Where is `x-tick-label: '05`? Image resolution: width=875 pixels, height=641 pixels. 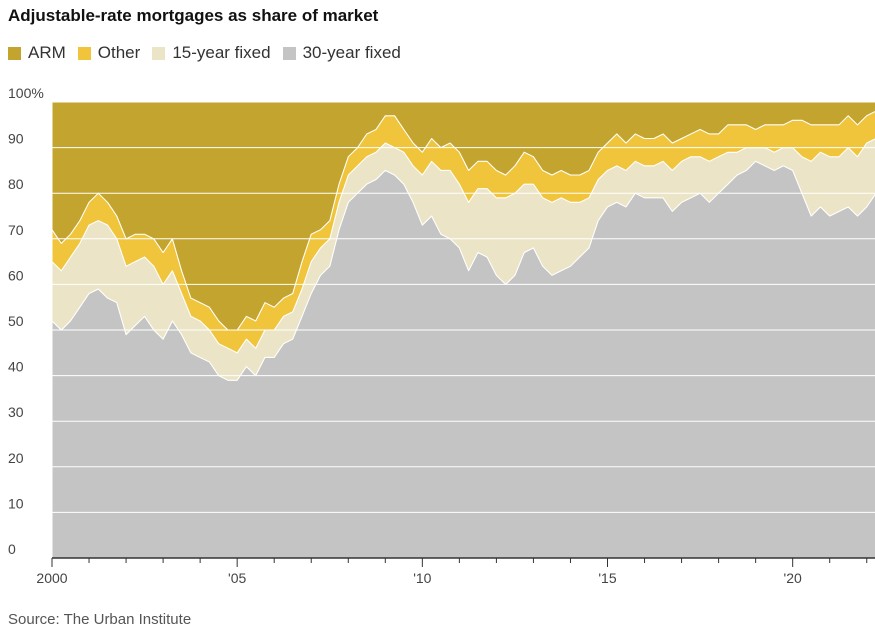 x-tick-label: '05 is located at coordinates (237, 578).